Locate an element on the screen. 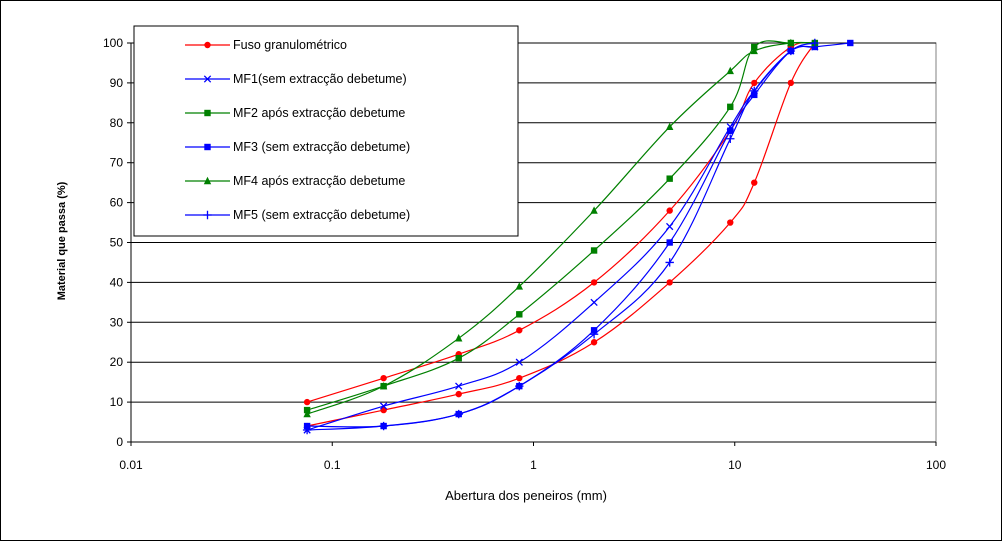  legend-entry: Fuso granulométrico is located at coordinates (266, 45).